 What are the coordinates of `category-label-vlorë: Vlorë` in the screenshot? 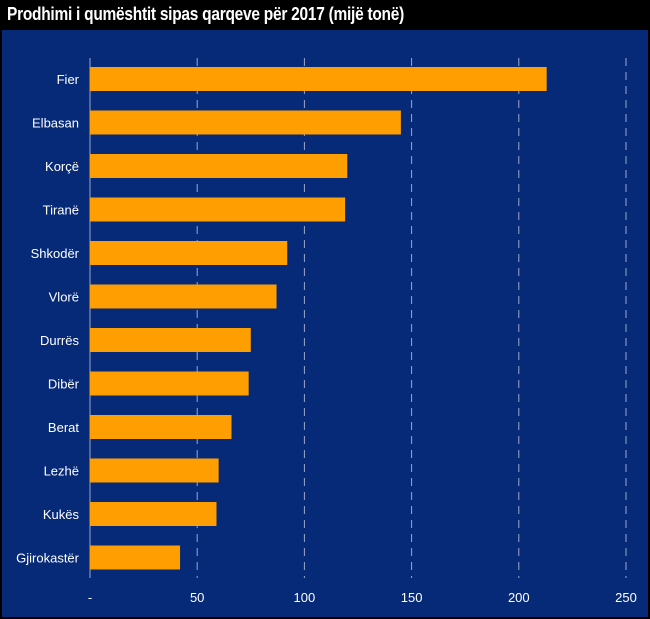 It's located at (64, 297).